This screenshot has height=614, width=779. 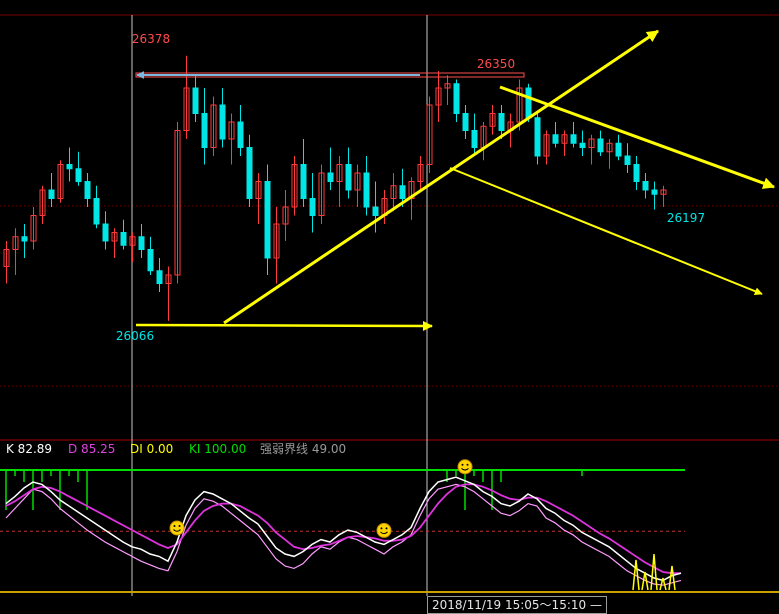 I want to click on upper-channel-arrow, so click(x=637, y=137).